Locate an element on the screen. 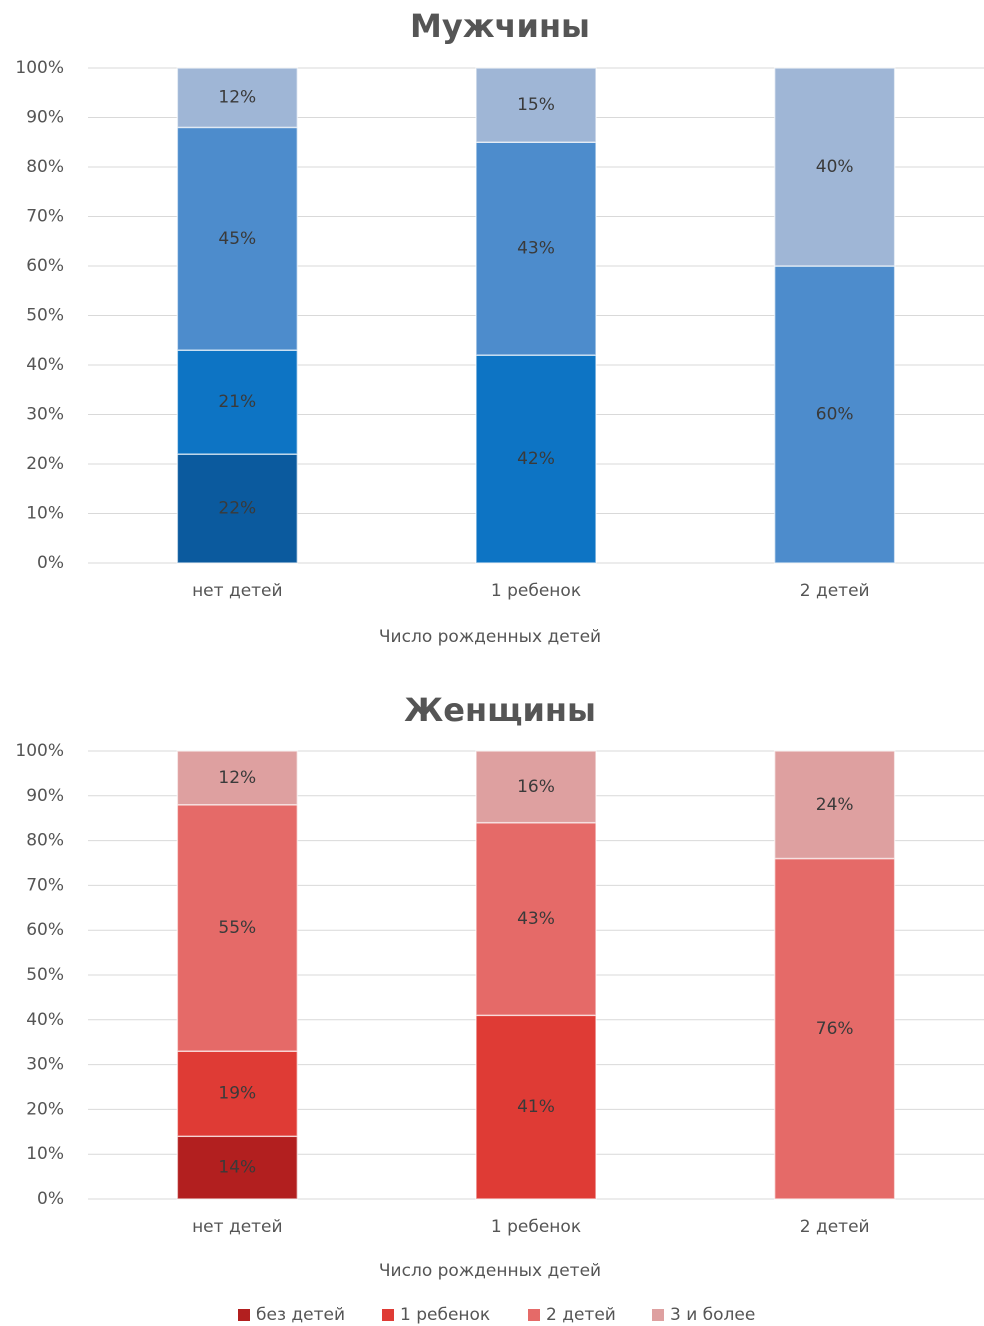 The image size is (984, 1326). value-label: 22% is located at coordinates (237, 509).